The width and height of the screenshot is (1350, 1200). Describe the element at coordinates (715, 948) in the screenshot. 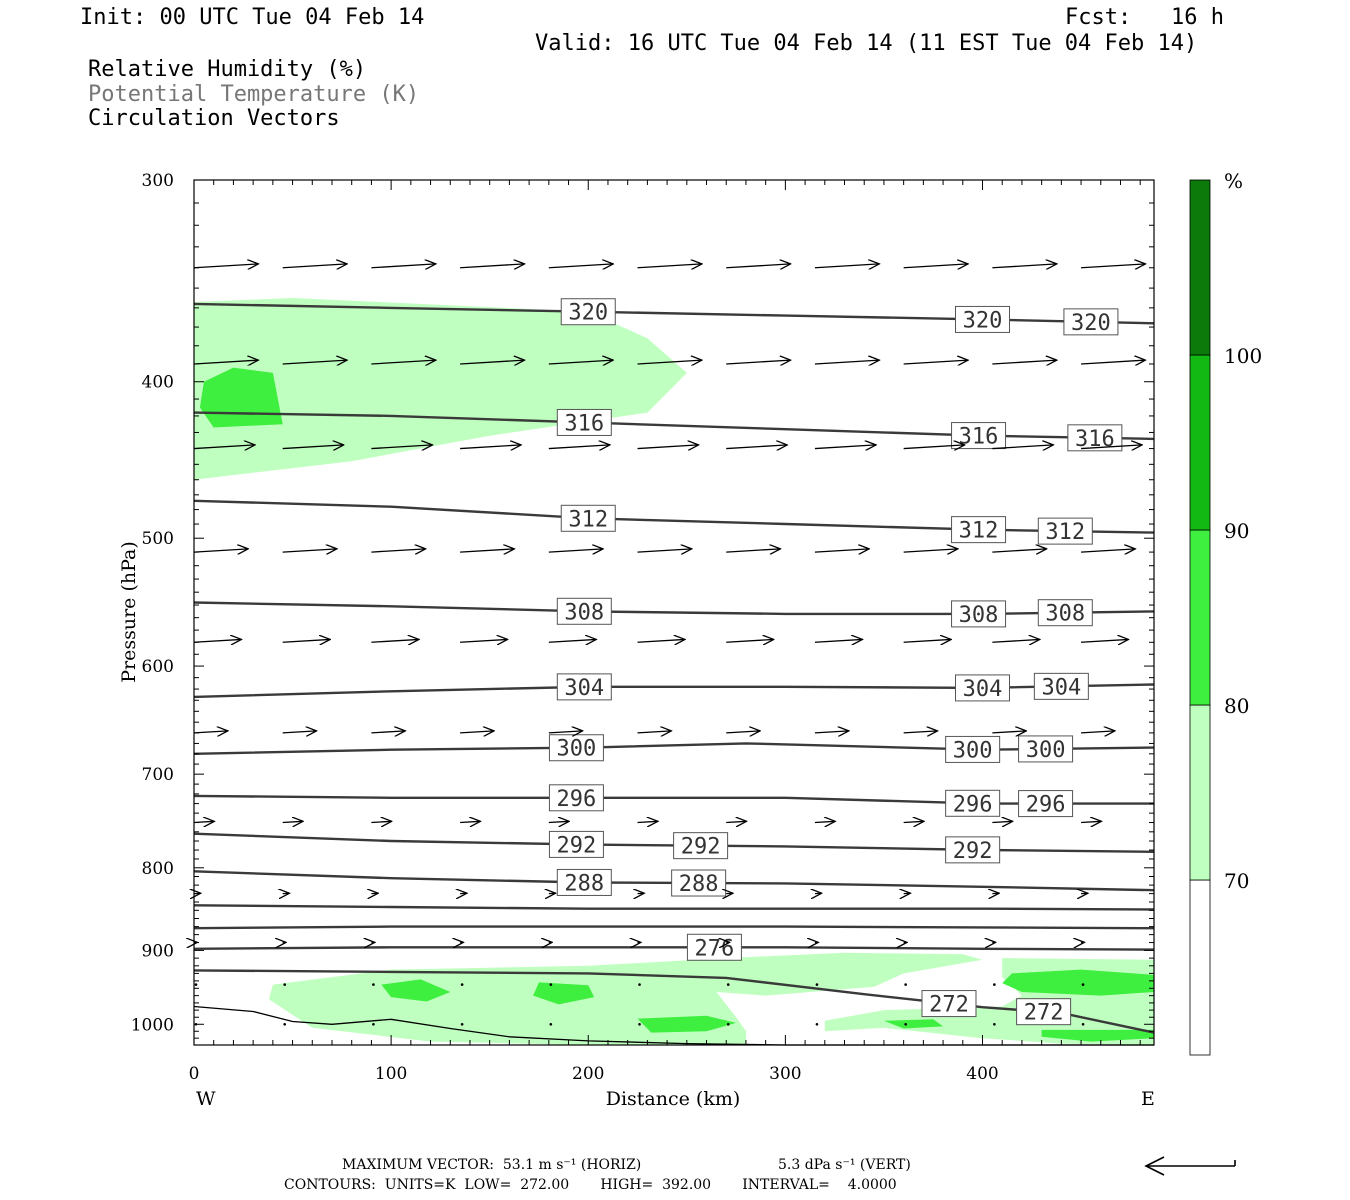

I see `contour-label: 276` at that location.